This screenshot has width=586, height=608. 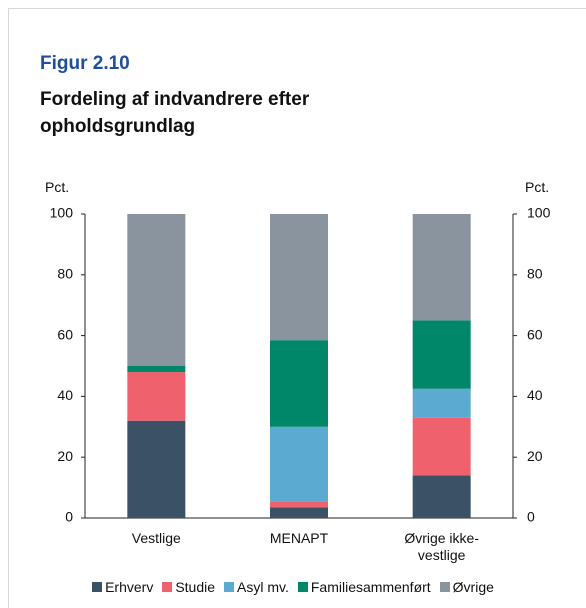 What do you see at coordinates (535, 395) in the screenshot?
I see `y2-tick-label: 40` at bounding box center [535, 395].